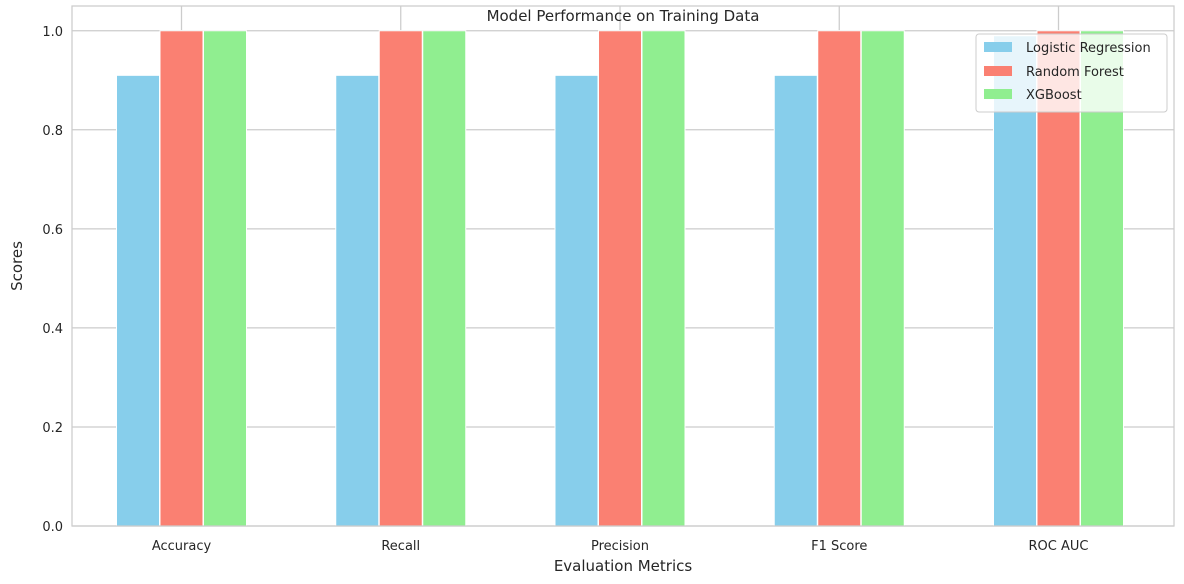  Describe the element at coordinates (181, 278) in the screenshot. I see `bar-random-forest-accuracy` at that location.